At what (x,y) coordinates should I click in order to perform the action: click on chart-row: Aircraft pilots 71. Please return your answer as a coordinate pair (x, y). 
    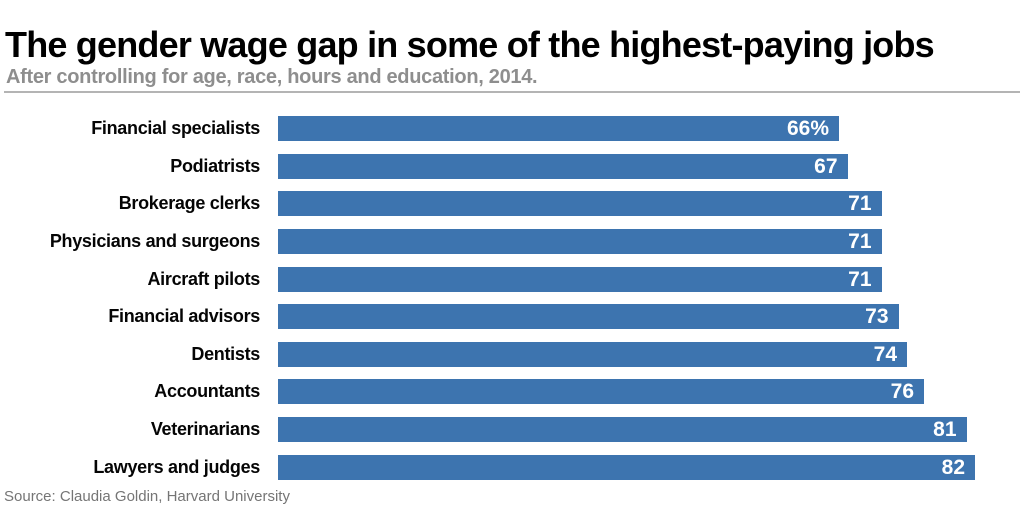
    Looking at the image, I should click on (512, 279).